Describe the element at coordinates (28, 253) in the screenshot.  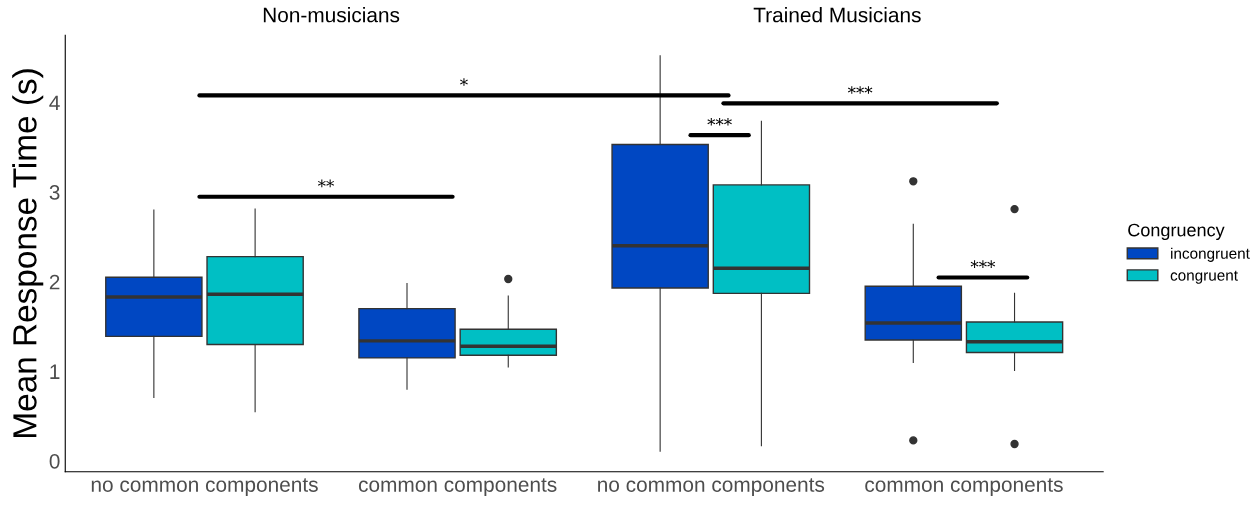
I see `y-axis-title: Mean Response Time (s)` at that location.